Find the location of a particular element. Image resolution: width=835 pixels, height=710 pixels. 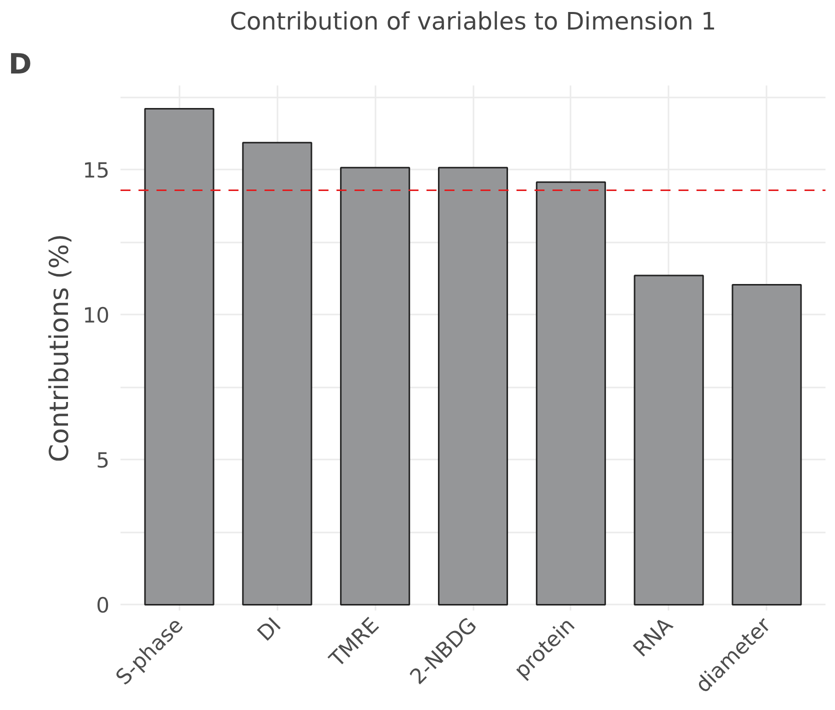

y-tick-label: 5 is located at coordinates (103, 460).